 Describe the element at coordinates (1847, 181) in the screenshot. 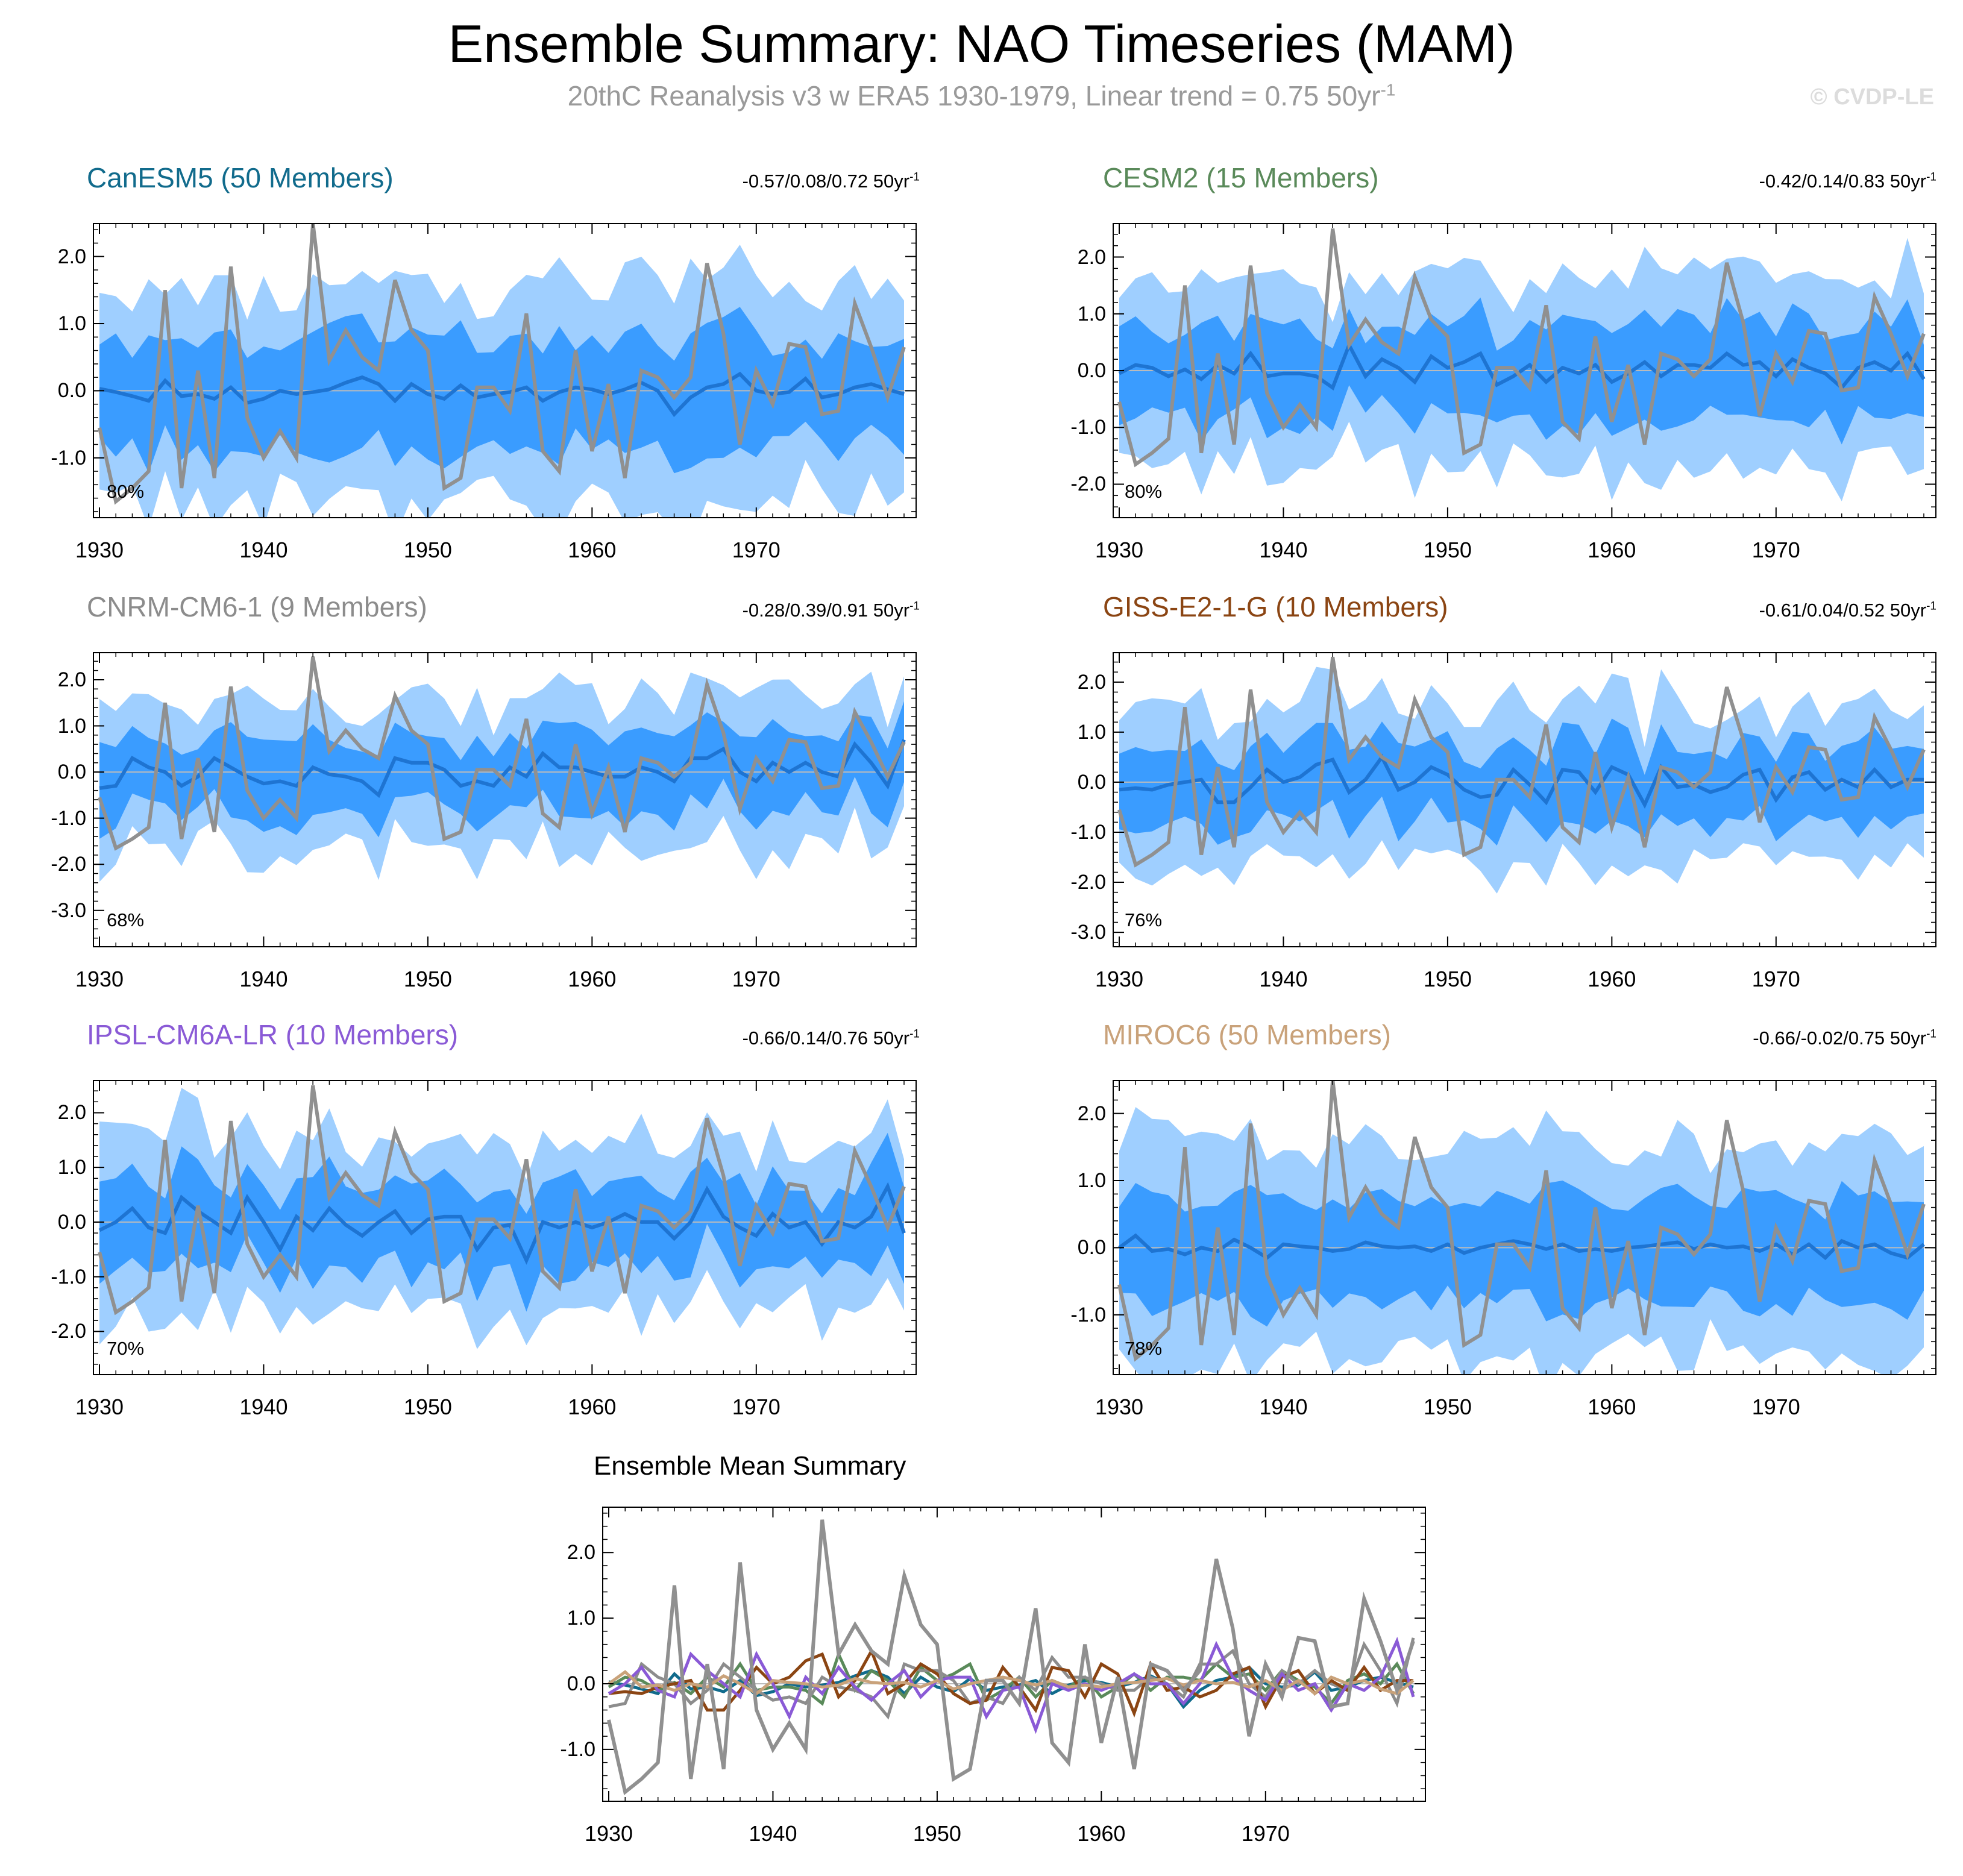

I see `panel-trend-range: -0.42/0.14/0.83 50yr-1` at that location.